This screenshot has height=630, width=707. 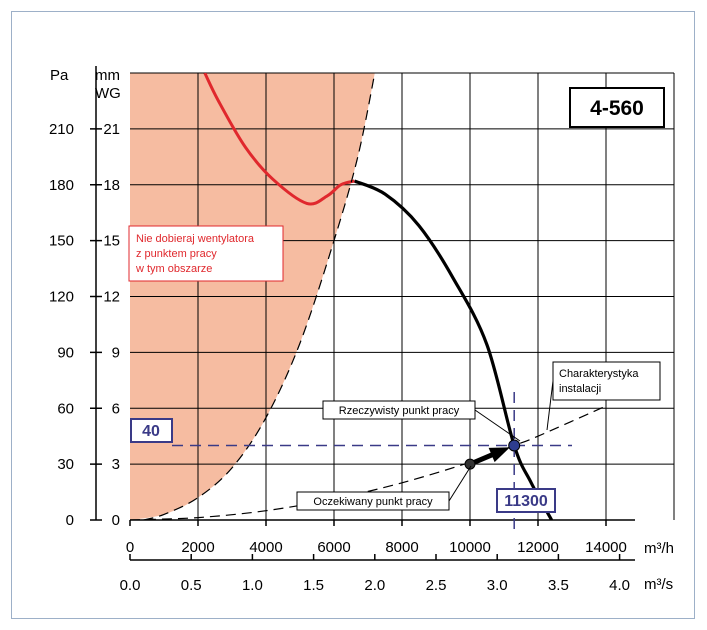 What do you see at coordinates (375, 574) in the screenshot?
I see `x-secondary-tick-labels: 0.0 0.5 1.0 1.5 2.0 2.5 3.0 3.5 4.0` at bounding box center [375, 574].